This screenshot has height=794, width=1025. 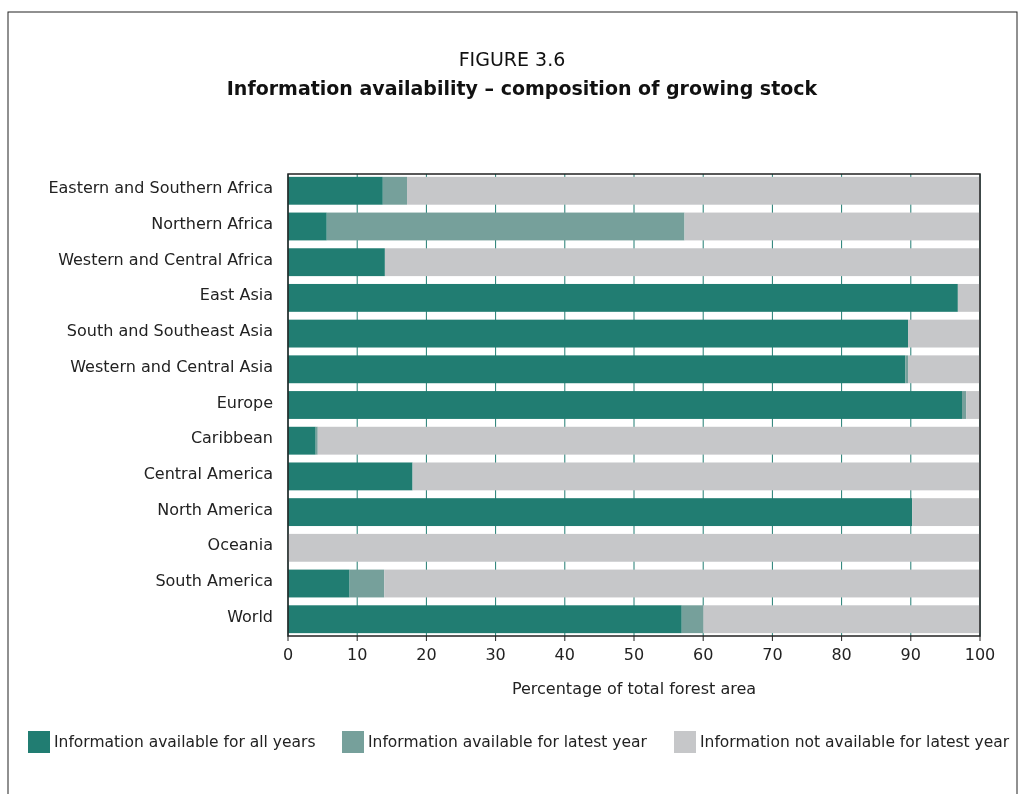 I want to click on y-tick-label: World, so click(x=250, y=616).